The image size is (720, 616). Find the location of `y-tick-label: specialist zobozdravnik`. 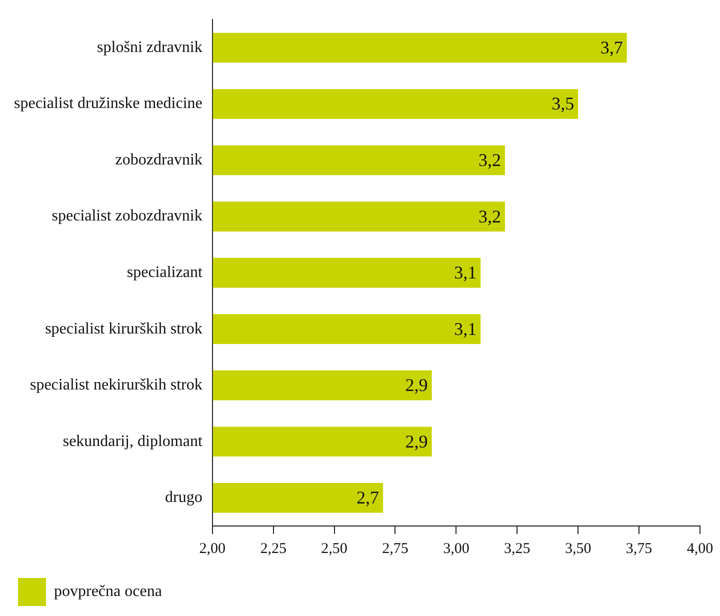

y-tick-label: specialist zobozdravnik is located at coordinates (127, 216).